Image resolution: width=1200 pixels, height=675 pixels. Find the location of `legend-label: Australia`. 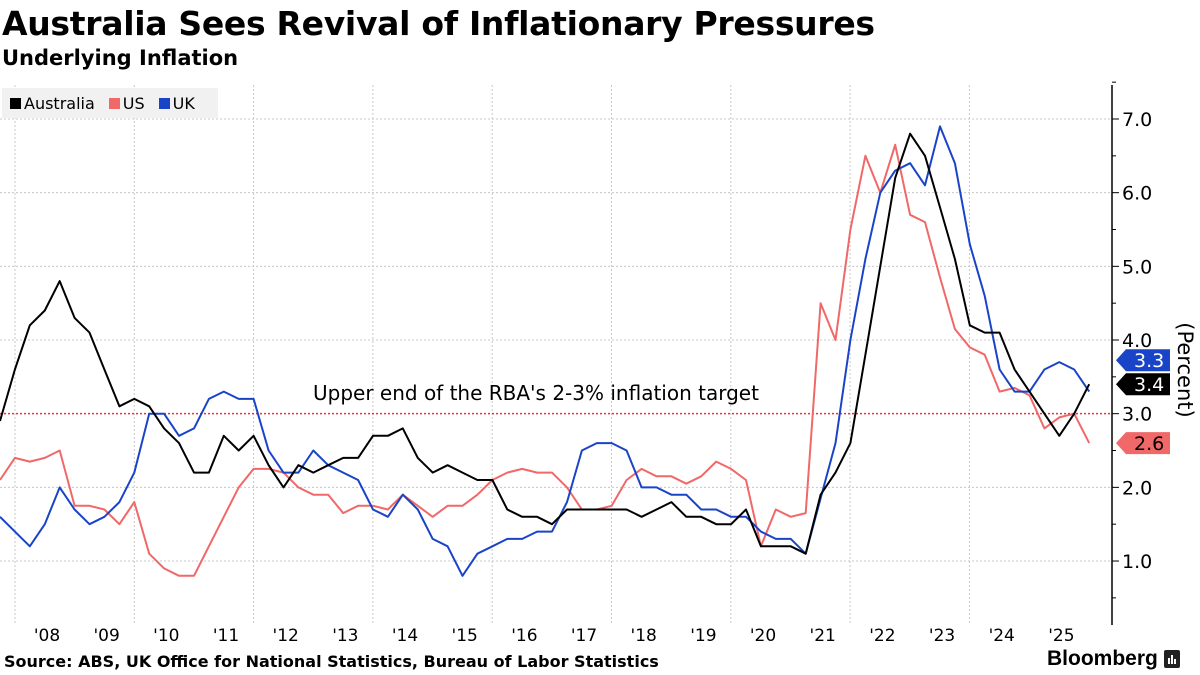

legend-label: Australia is located at coordinates (59, 103).